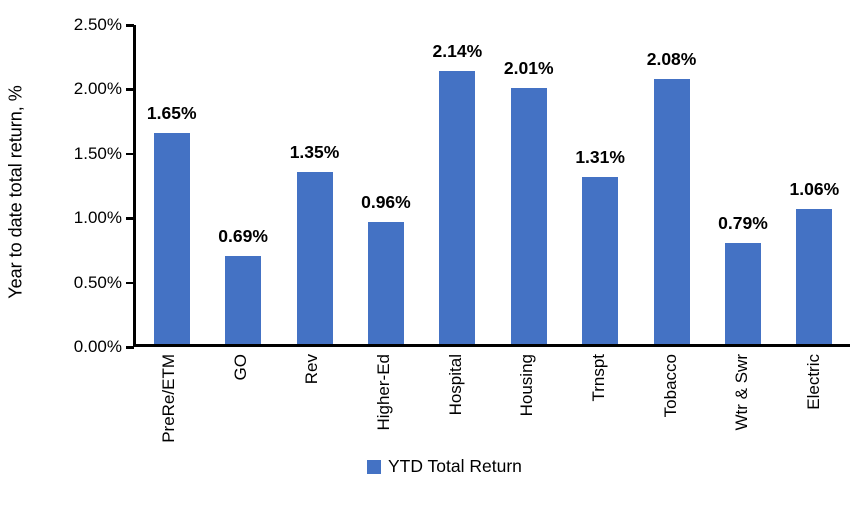 The height and width of the screenshot is (513, 852). I want to click on x-axis-label: Higher-Ed, so click(383, 392).